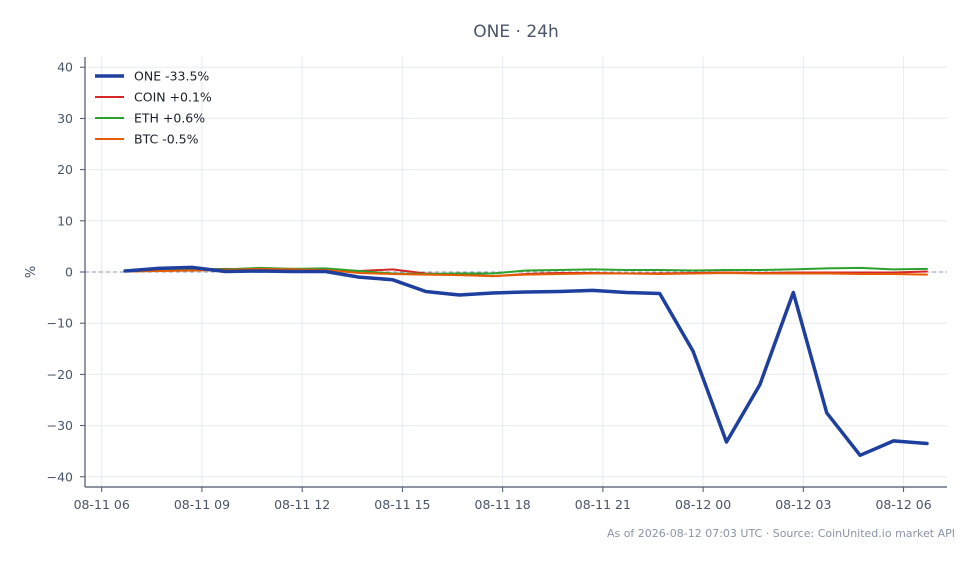  I want to click on x-tick-label: 08-11 15, so click(402, 504).